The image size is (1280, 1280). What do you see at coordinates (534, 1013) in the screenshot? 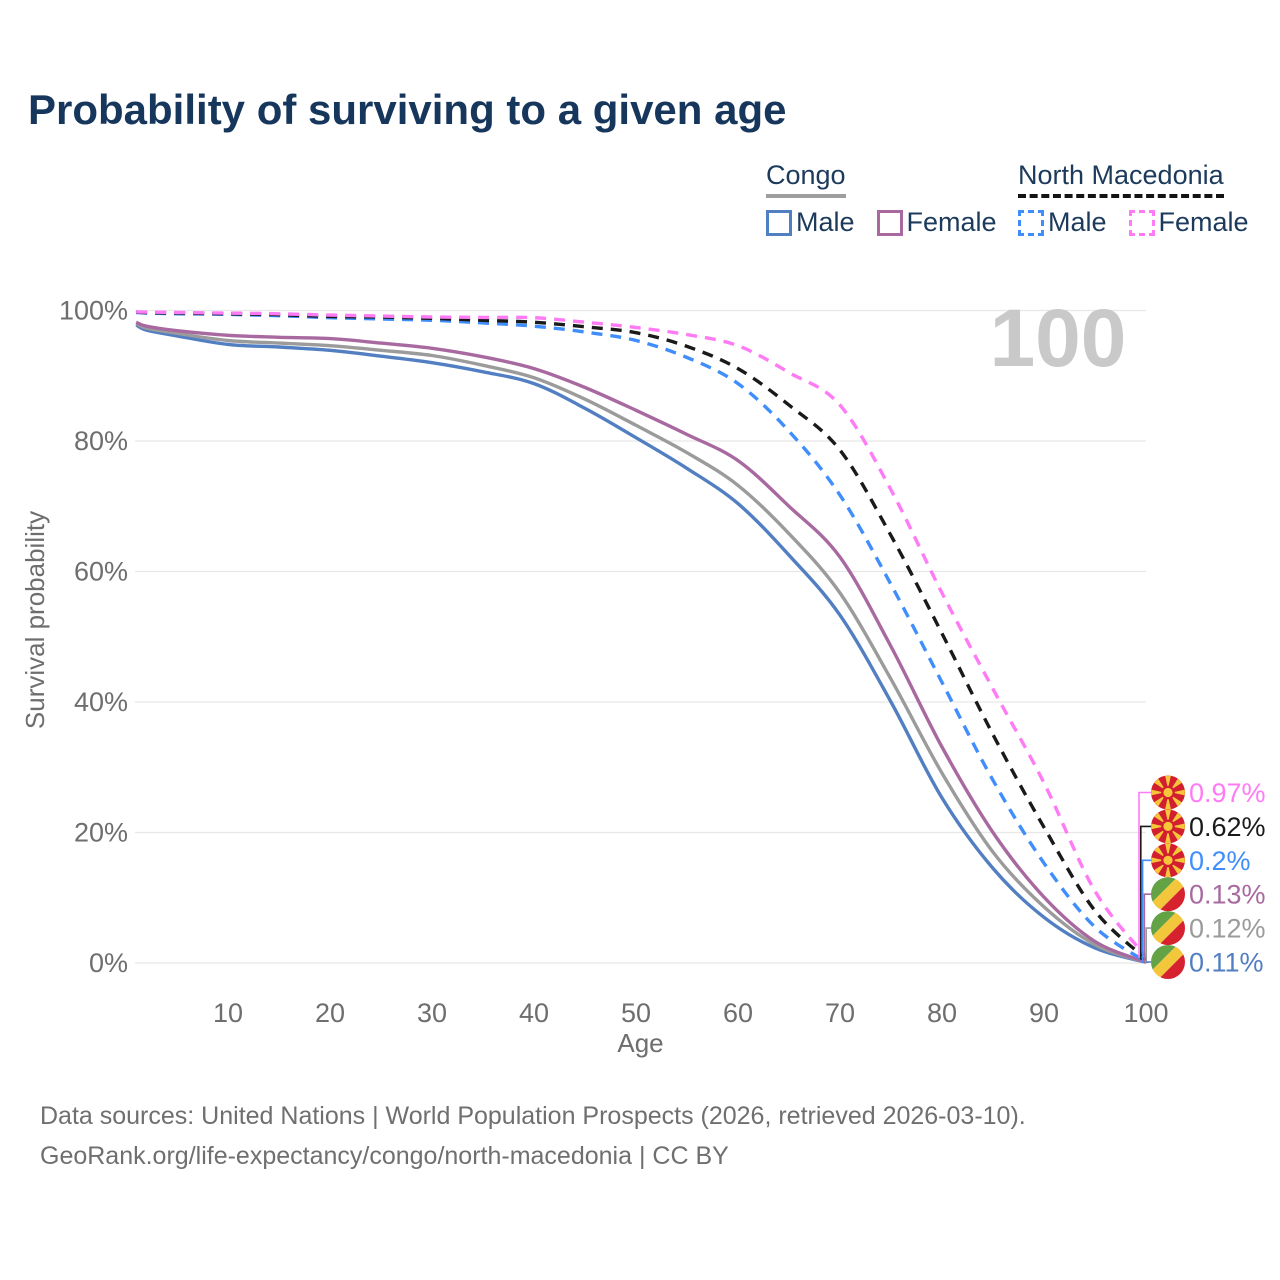
I see `x-tick-label: 40` at bounding box center [534, 1013].